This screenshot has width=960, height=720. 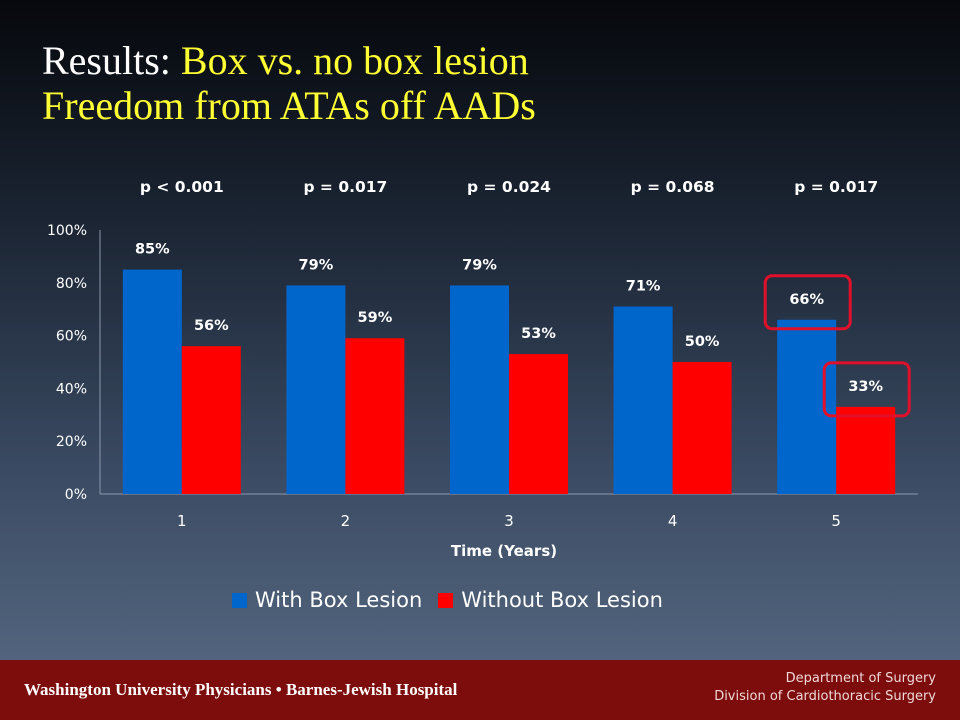 What do you see at coordinates (346, 521) in the screenshot?
I see `x-tick-label: 2` at bounding box center [346, 521].